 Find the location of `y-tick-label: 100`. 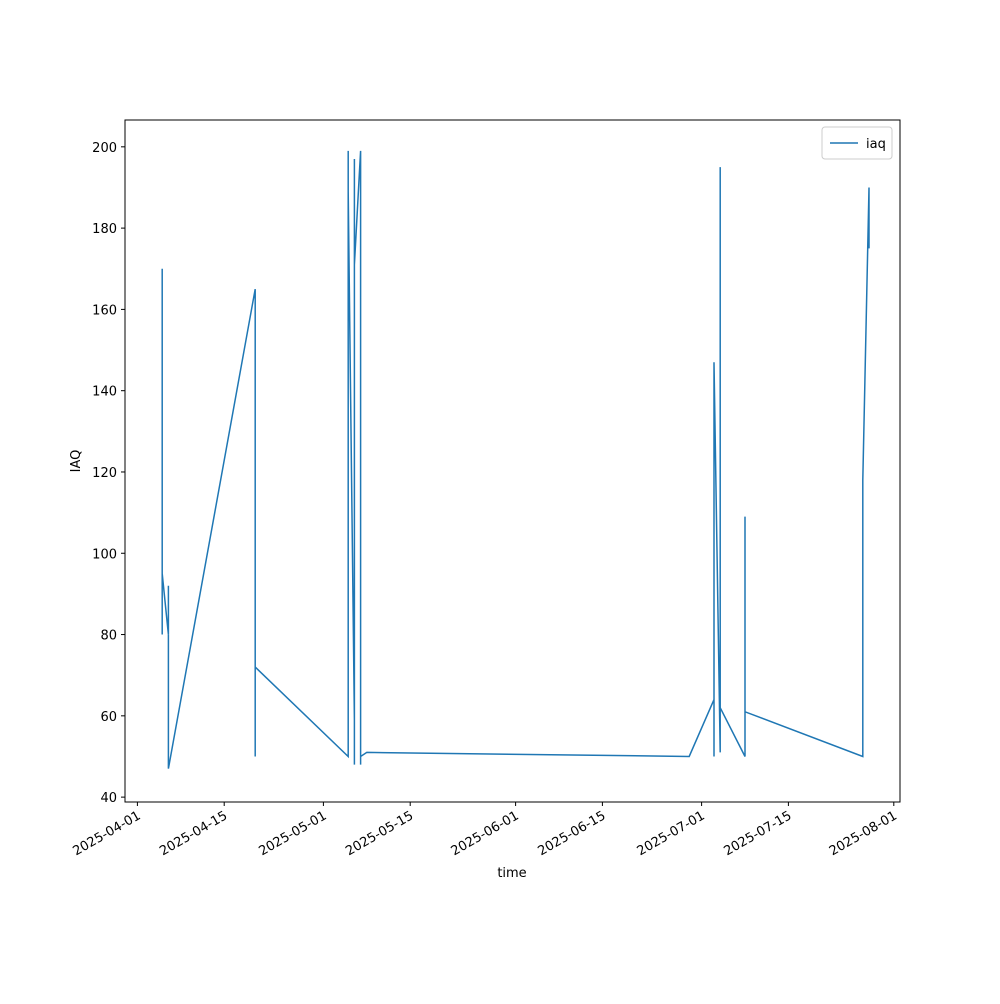

y-tick-label: 100 is located at coordinates (104, 554).